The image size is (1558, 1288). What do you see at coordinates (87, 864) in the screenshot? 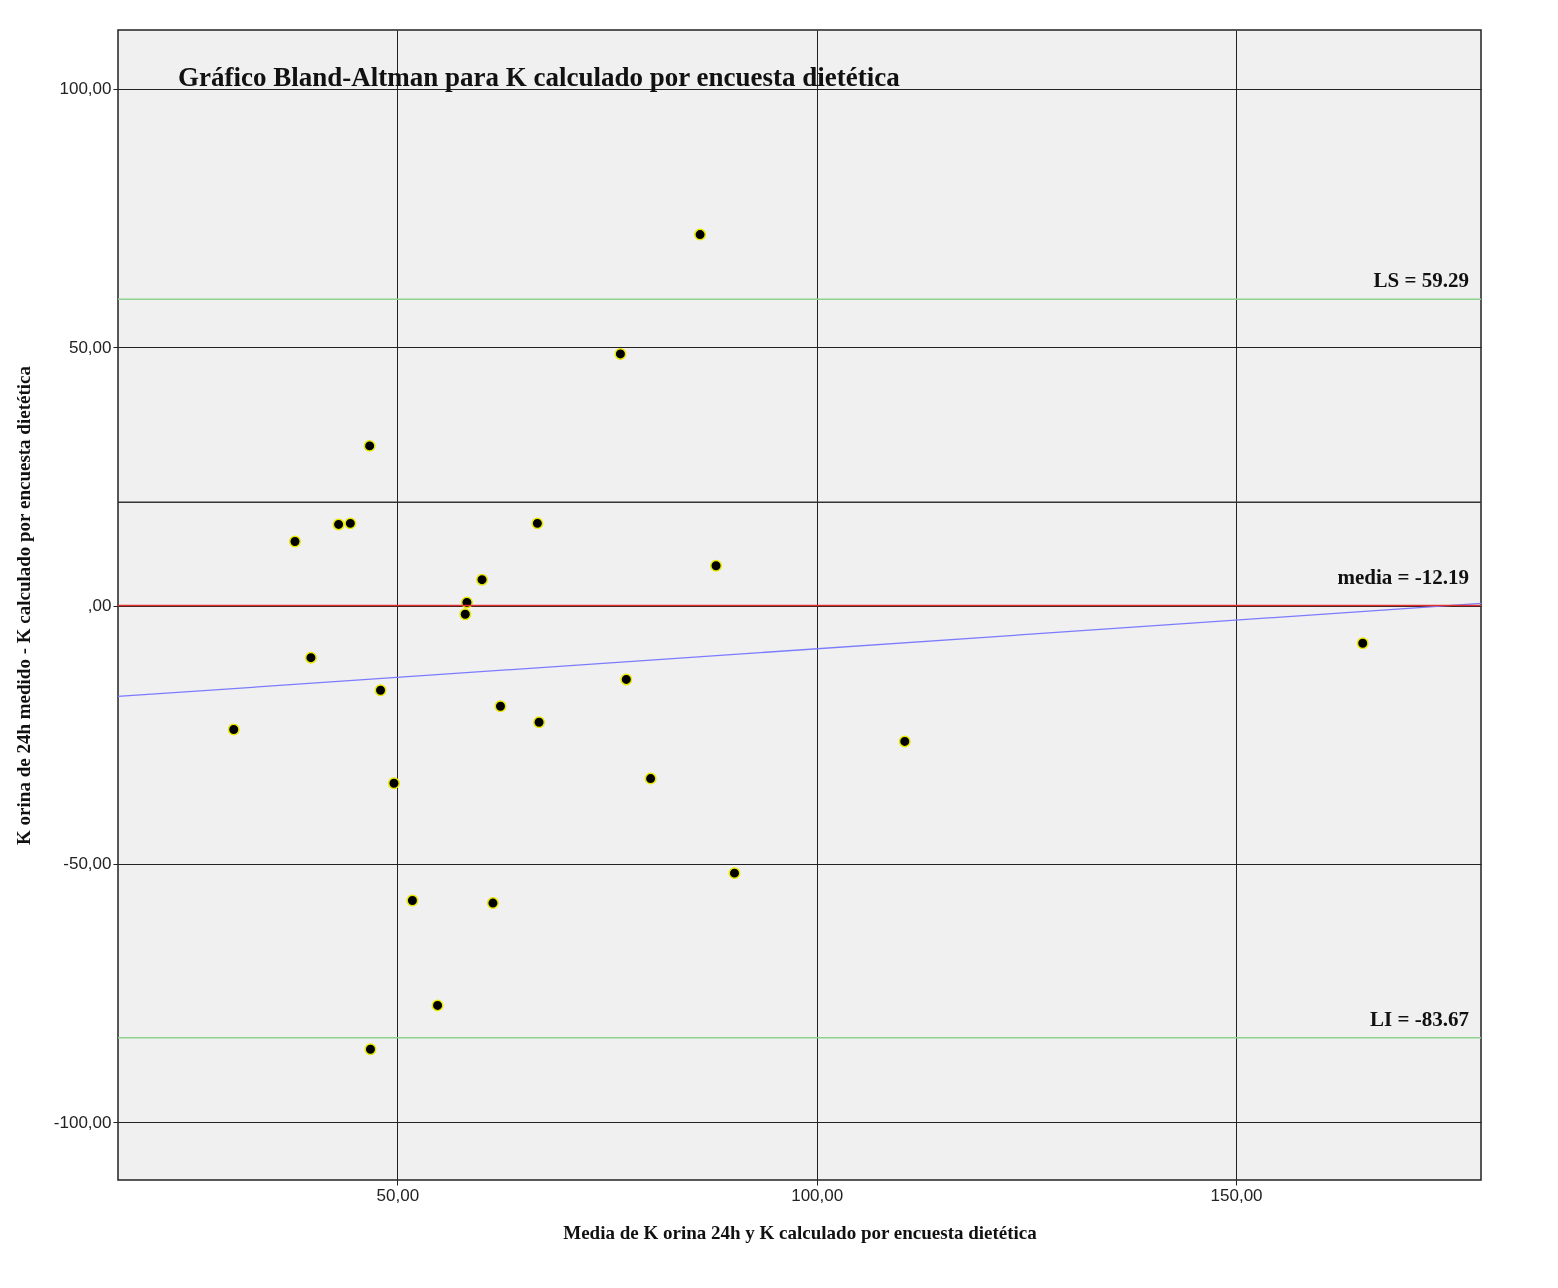
I see `y-tick-label: -50,00` at bounding box center [87, 864].